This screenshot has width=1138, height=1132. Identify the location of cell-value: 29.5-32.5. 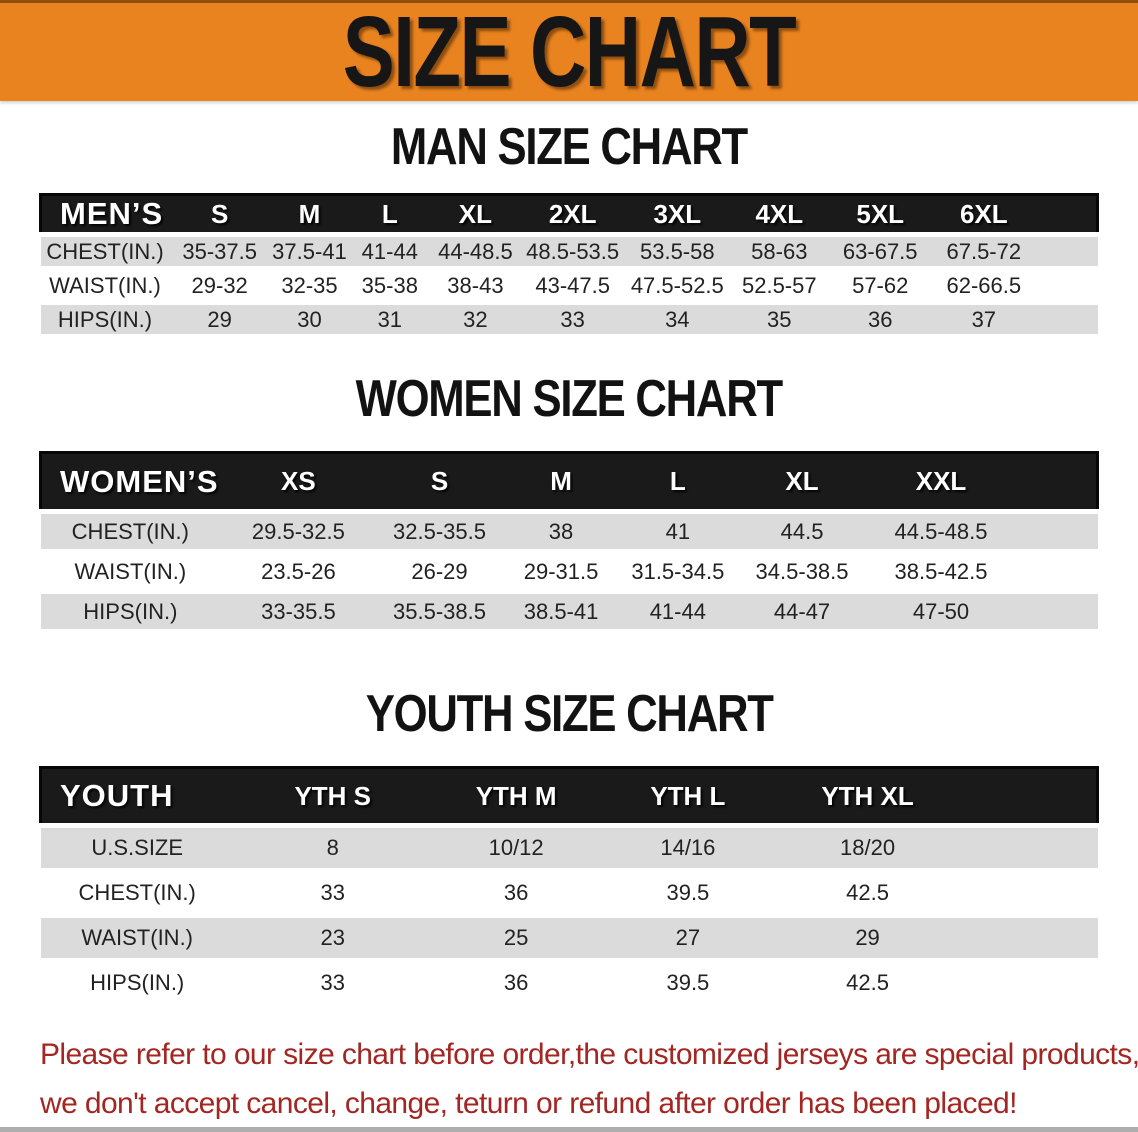
(298, 532).